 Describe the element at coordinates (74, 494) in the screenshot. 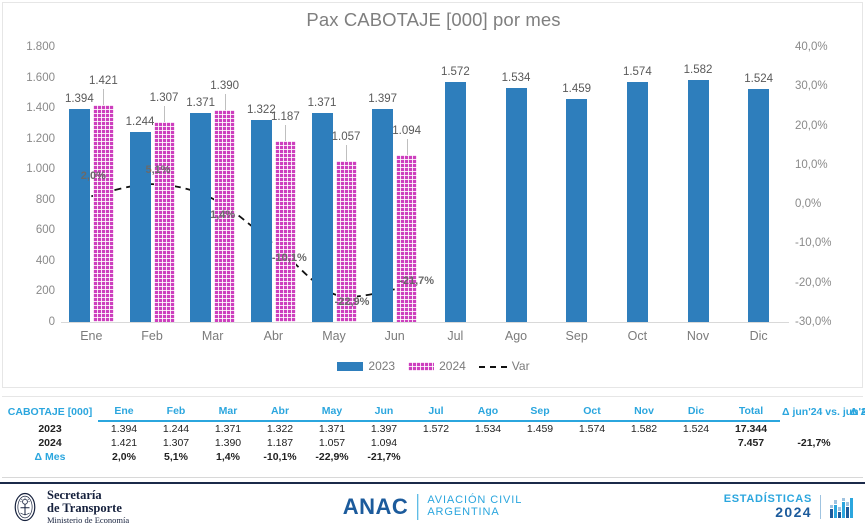

I see `secretaria-line-1: Secretaría` at that location.